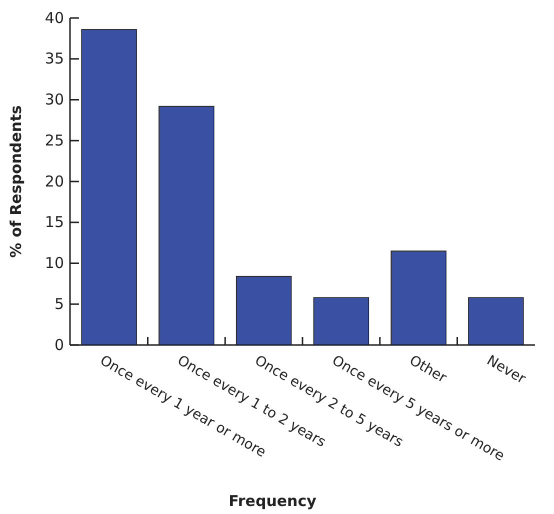  Describe the element at coordinates (272, 501) in the screenshot. I see `x-axis-title: Frequency` at that location.